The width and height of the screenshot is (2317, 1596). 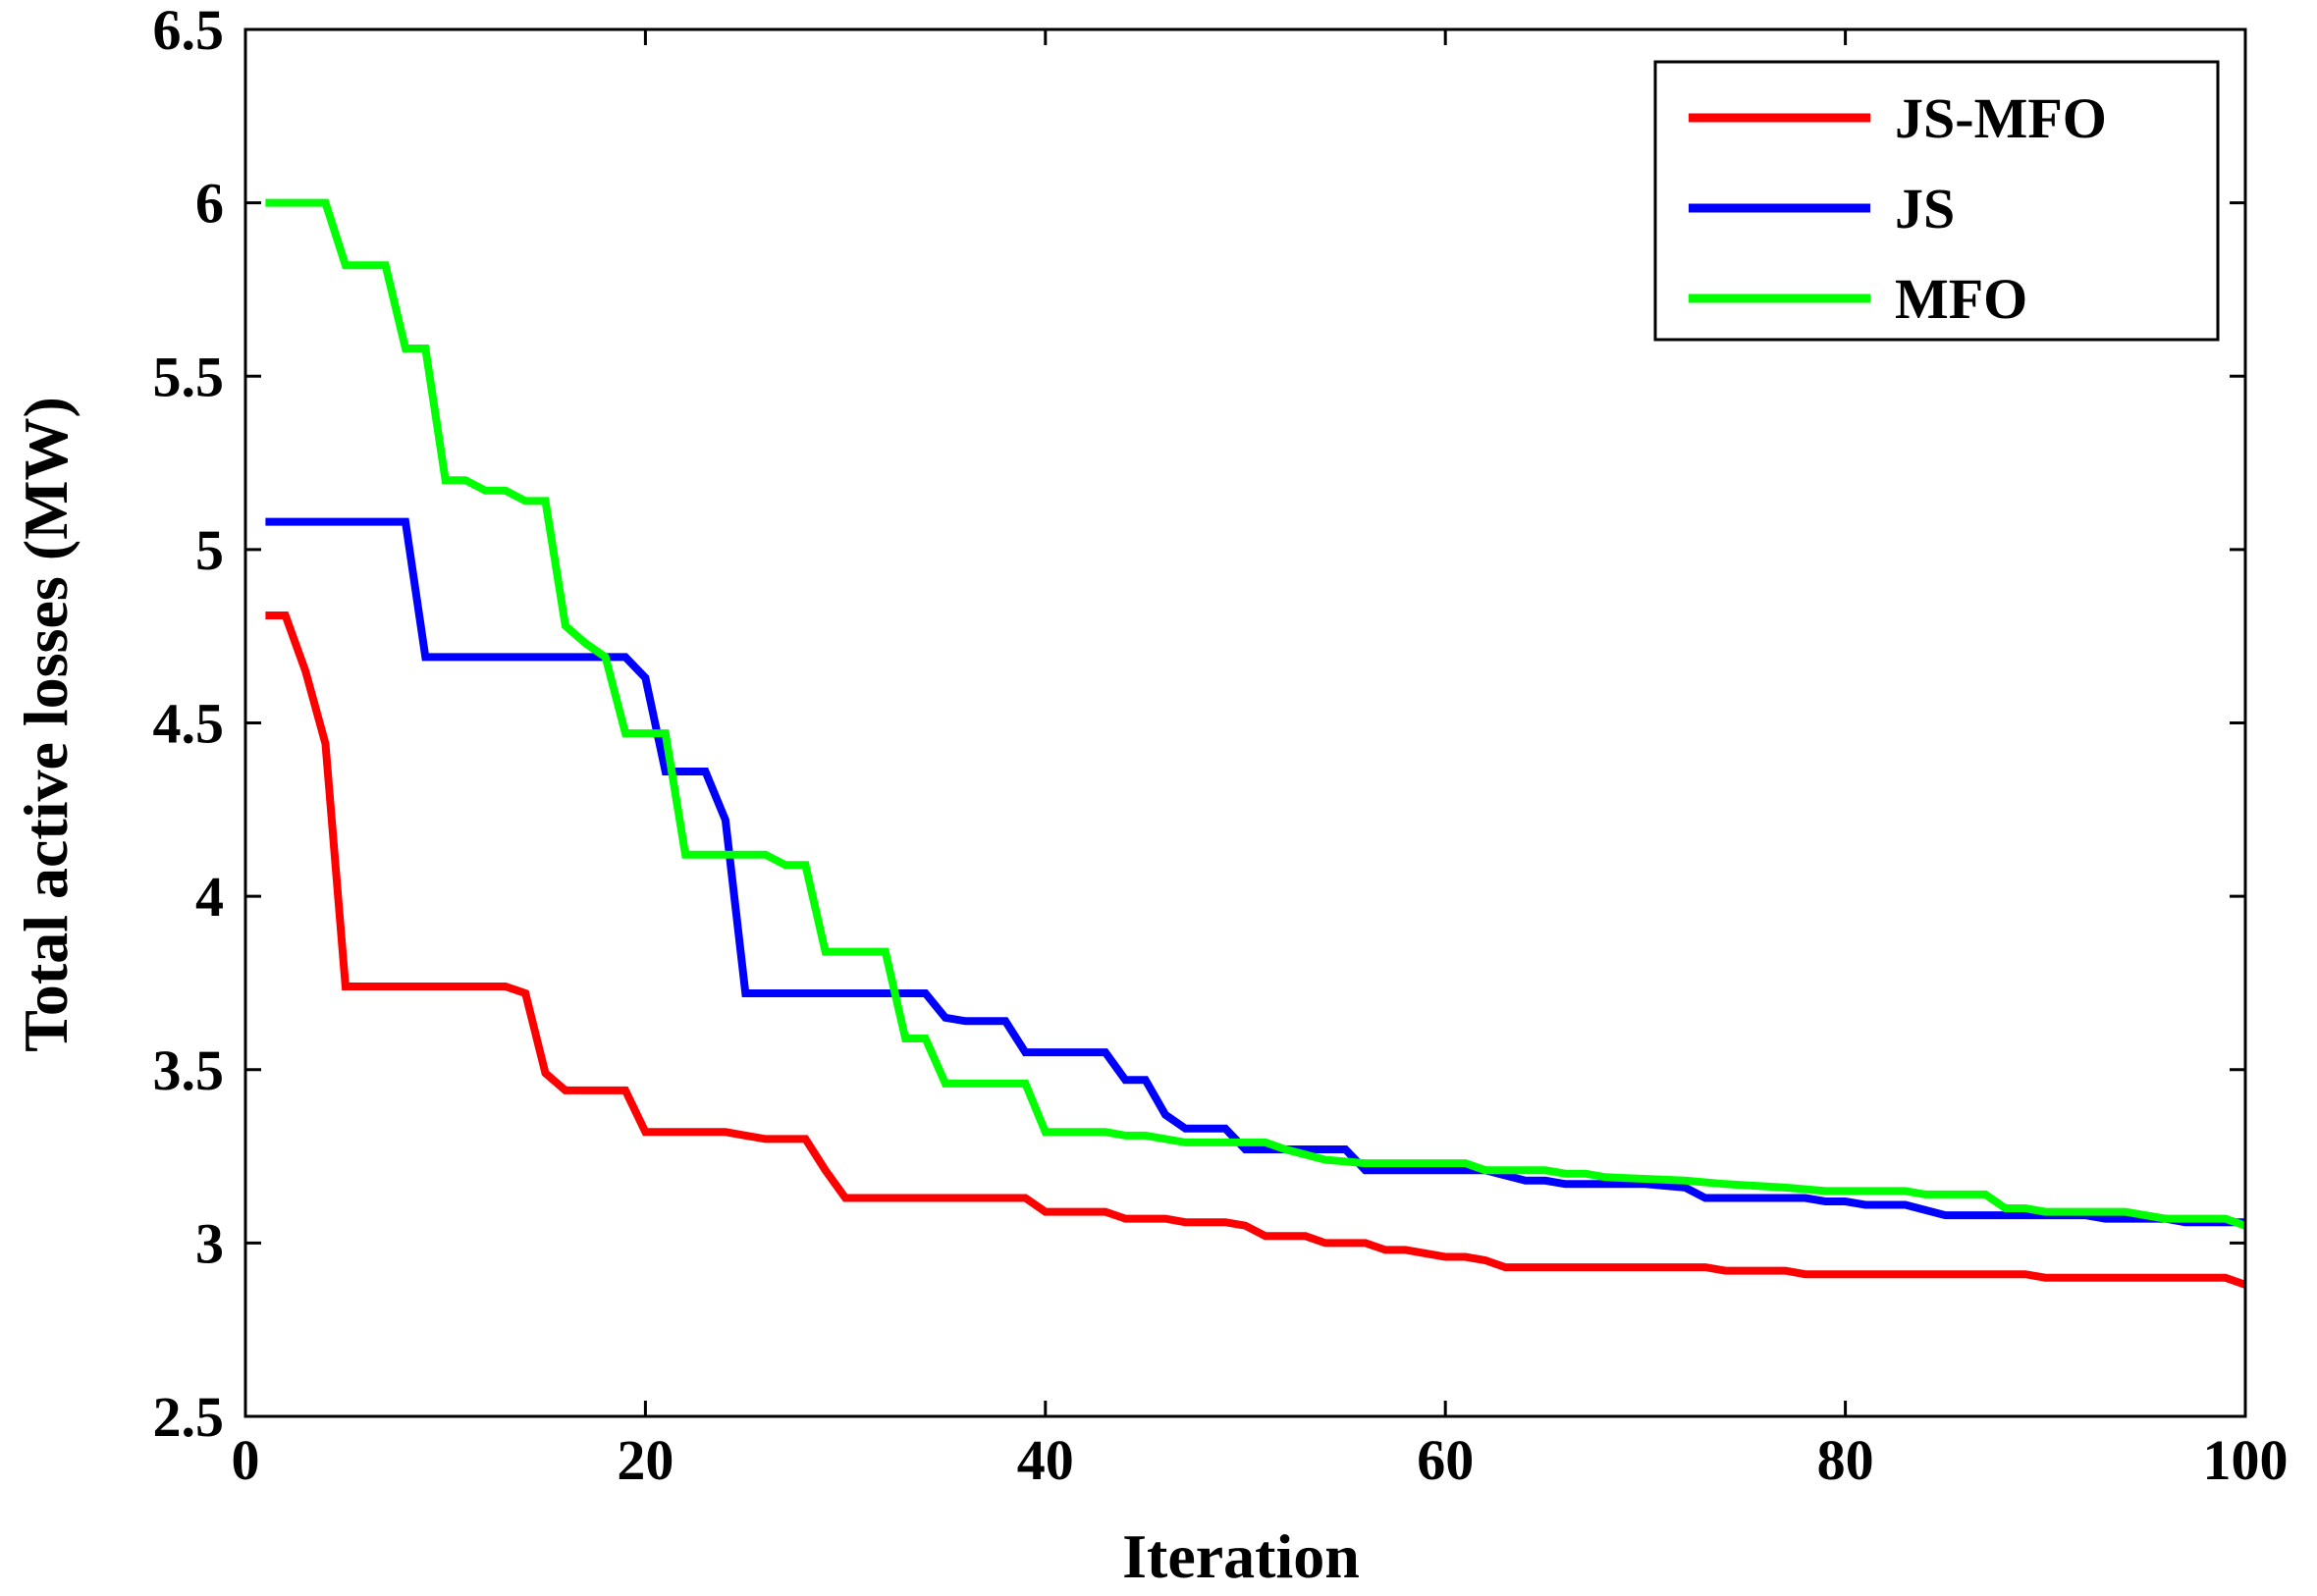 What do you see at coordinates (209, 550) in the screenshot?
I see `y-tick-label: 5` at bounding box center [209, 550].